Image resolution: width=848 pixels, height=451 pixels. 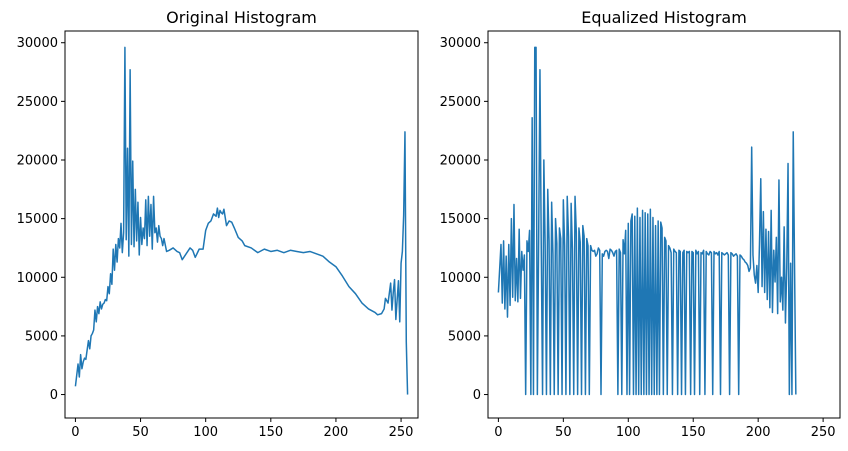 I want to click on equalized-histogram-title: Equalized Histogram, so click(x=664, y=17).